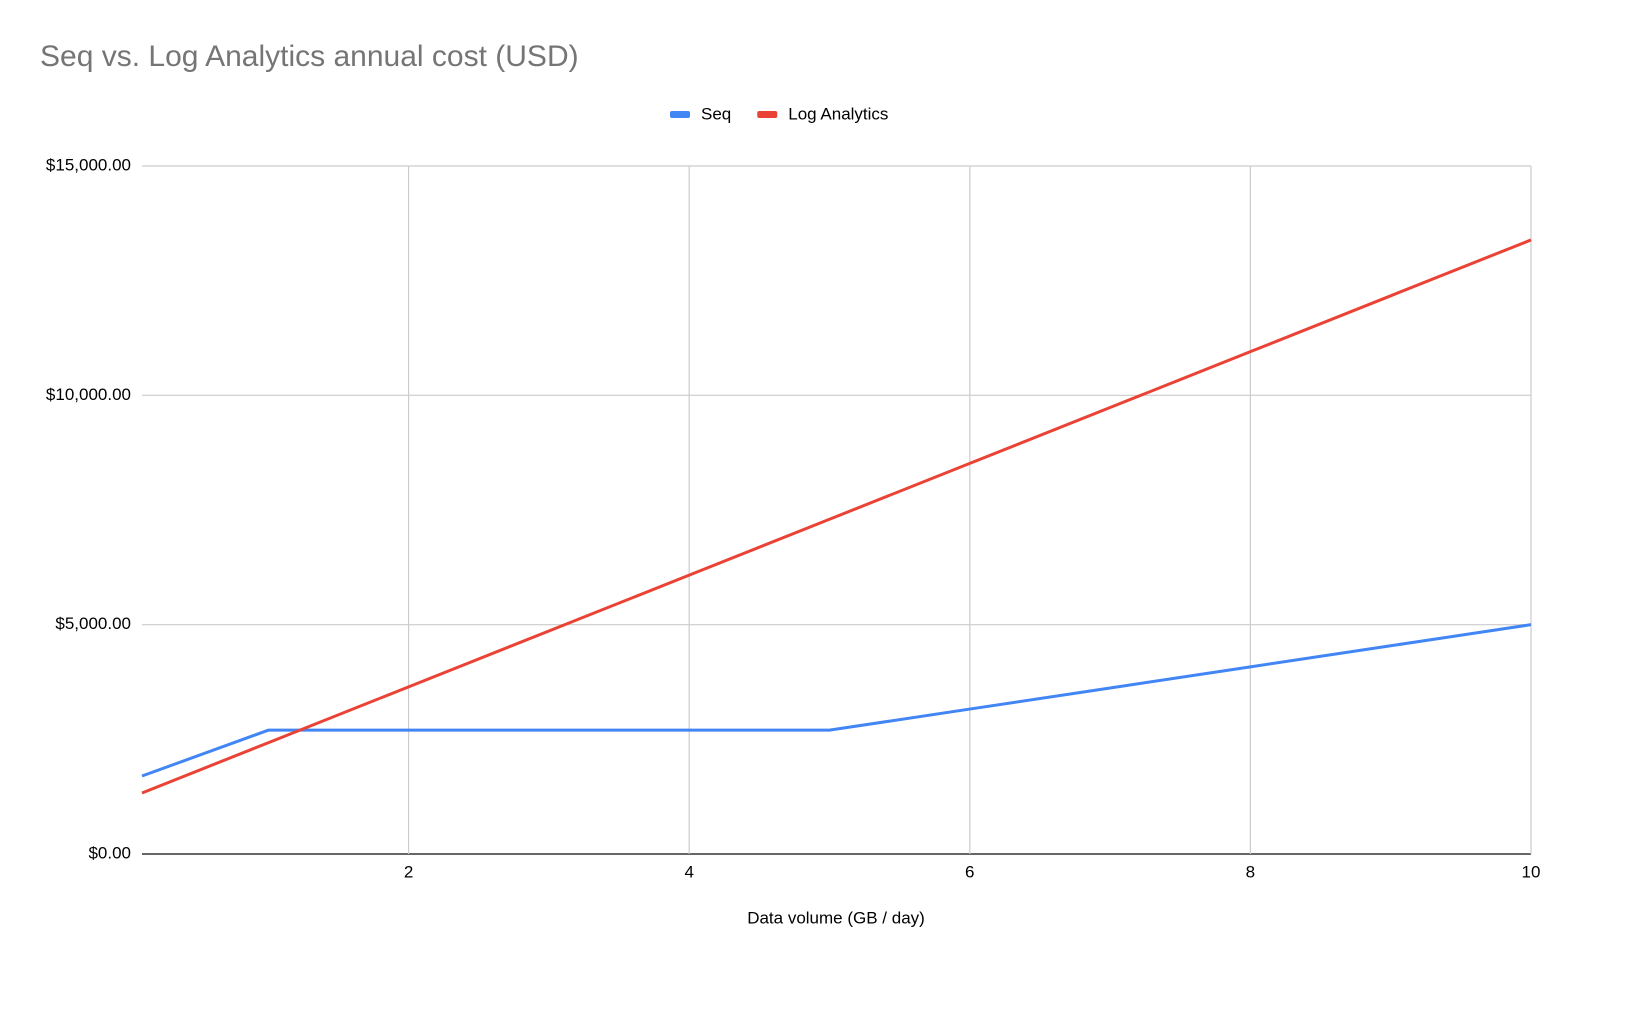  I want to click on series-line, so click(836, 700).